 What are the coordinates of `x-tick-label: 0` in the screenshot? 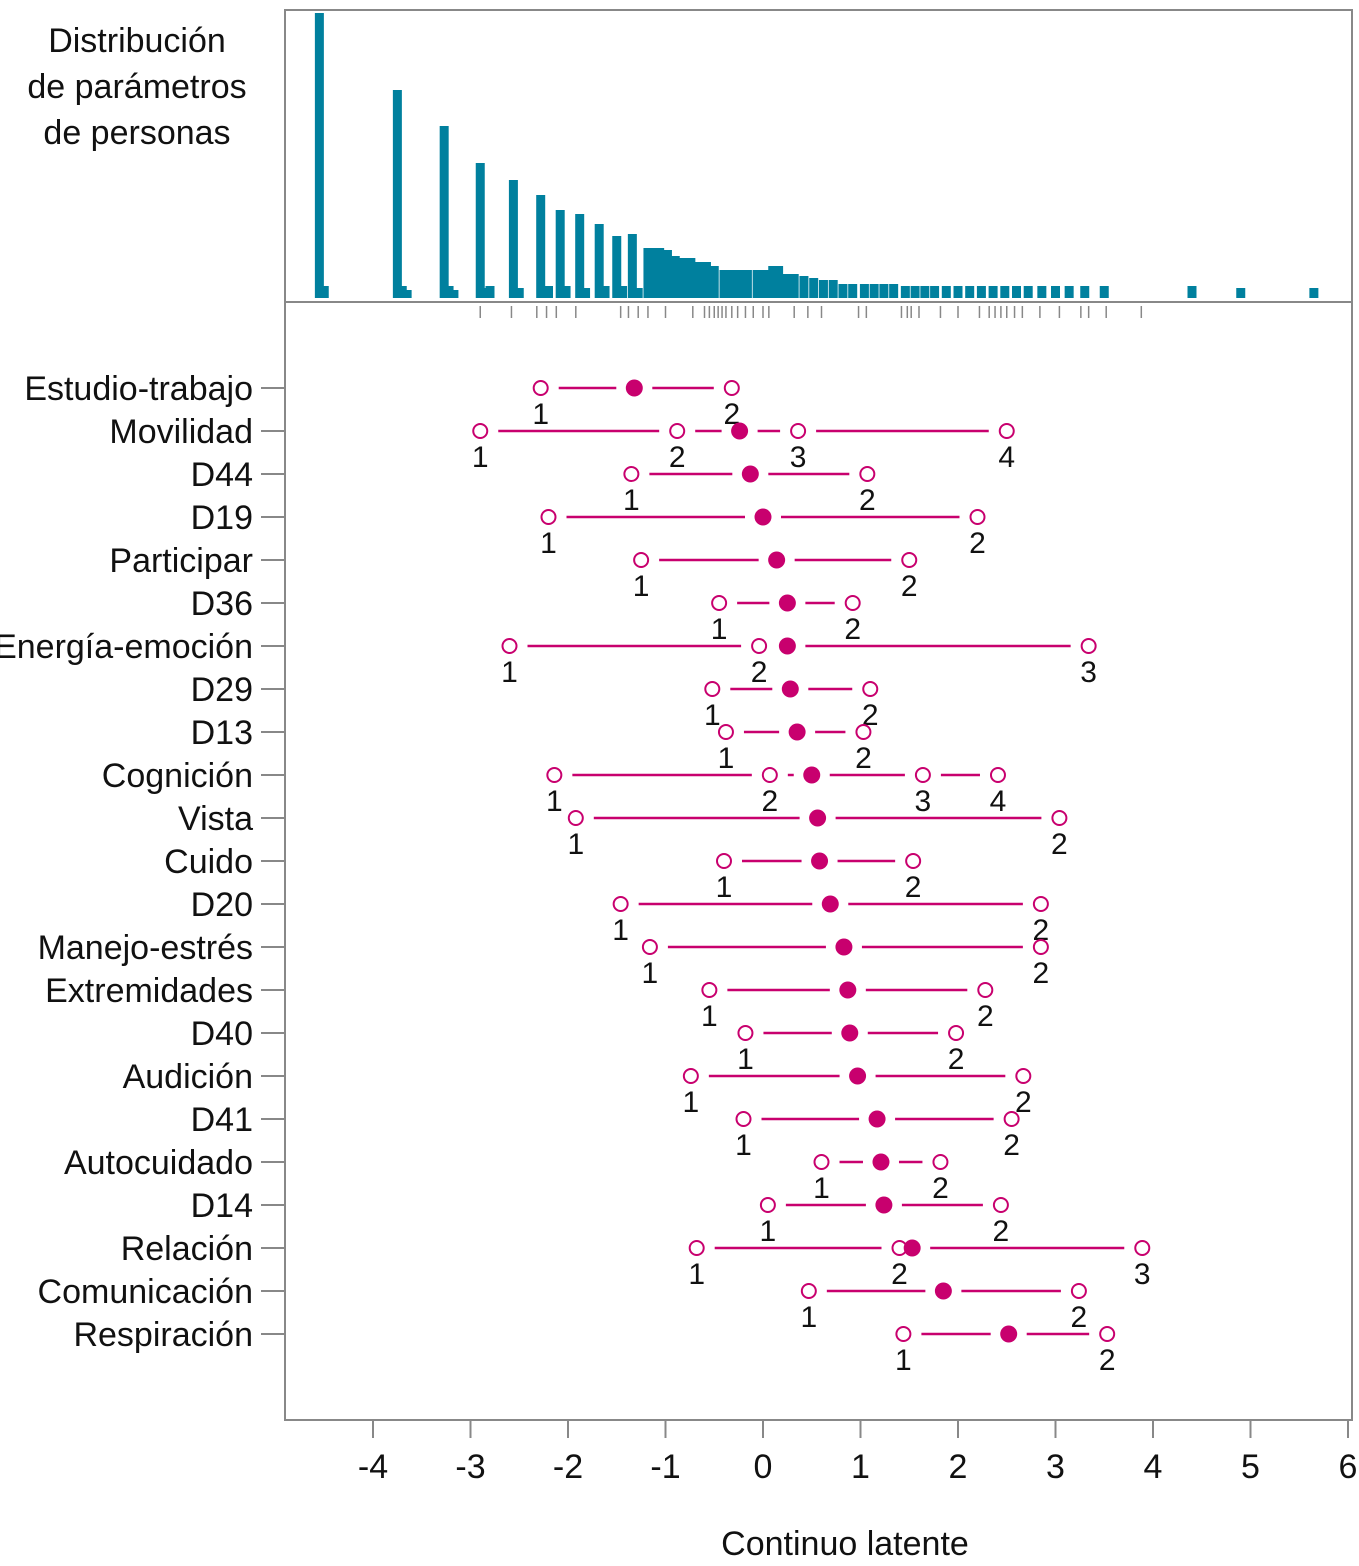 It's located at (763, 1467).